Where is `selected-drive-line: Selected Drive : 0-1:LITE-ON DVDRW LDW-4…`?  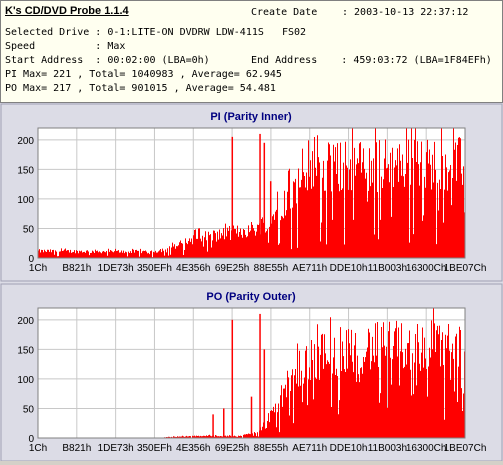
selected-drive-line: Selected Drive : 0-1:LITE-ON DVDRW LDW-4… is located at coordinates (156, 32).